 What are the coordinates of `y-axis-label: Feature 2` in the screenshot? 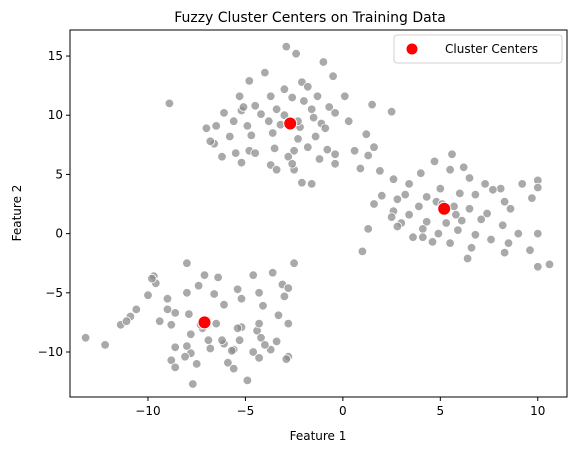 It's located at (17, 213).